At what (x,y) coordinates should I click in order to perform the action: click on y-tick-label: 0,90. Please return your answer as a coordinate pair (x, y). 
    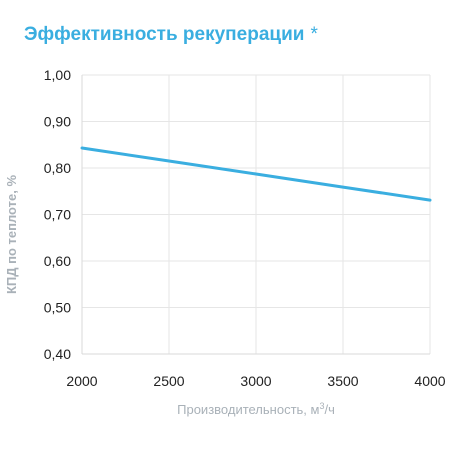
    Looking at the image, I should click on (57, 122).